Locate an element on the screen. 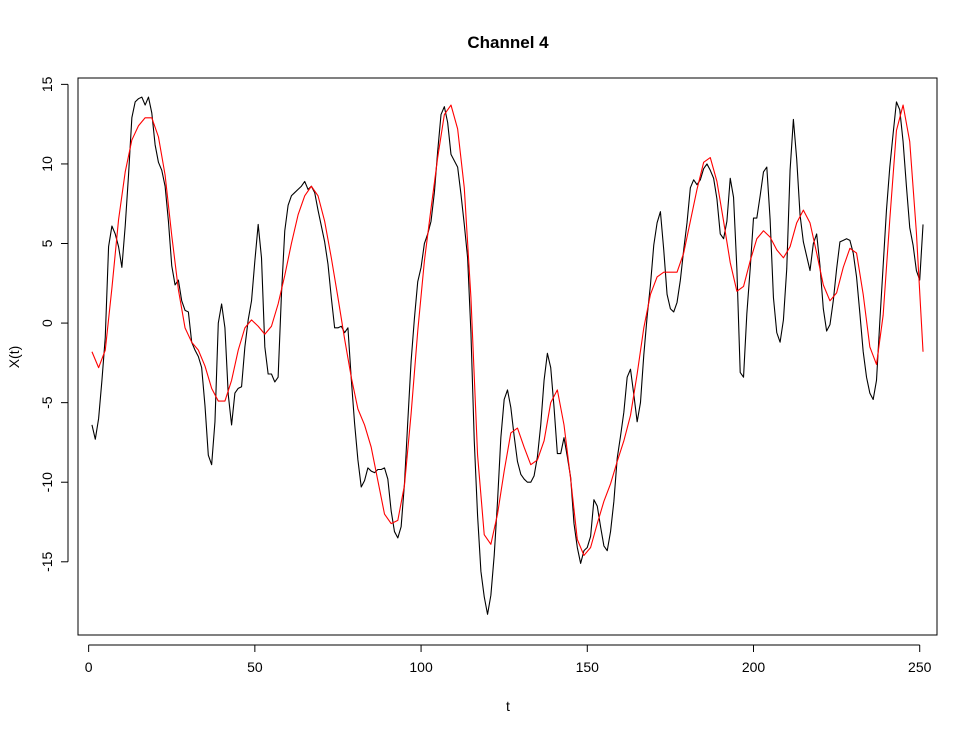  y-tick-label: 15 is located at coordinates (47, 84).